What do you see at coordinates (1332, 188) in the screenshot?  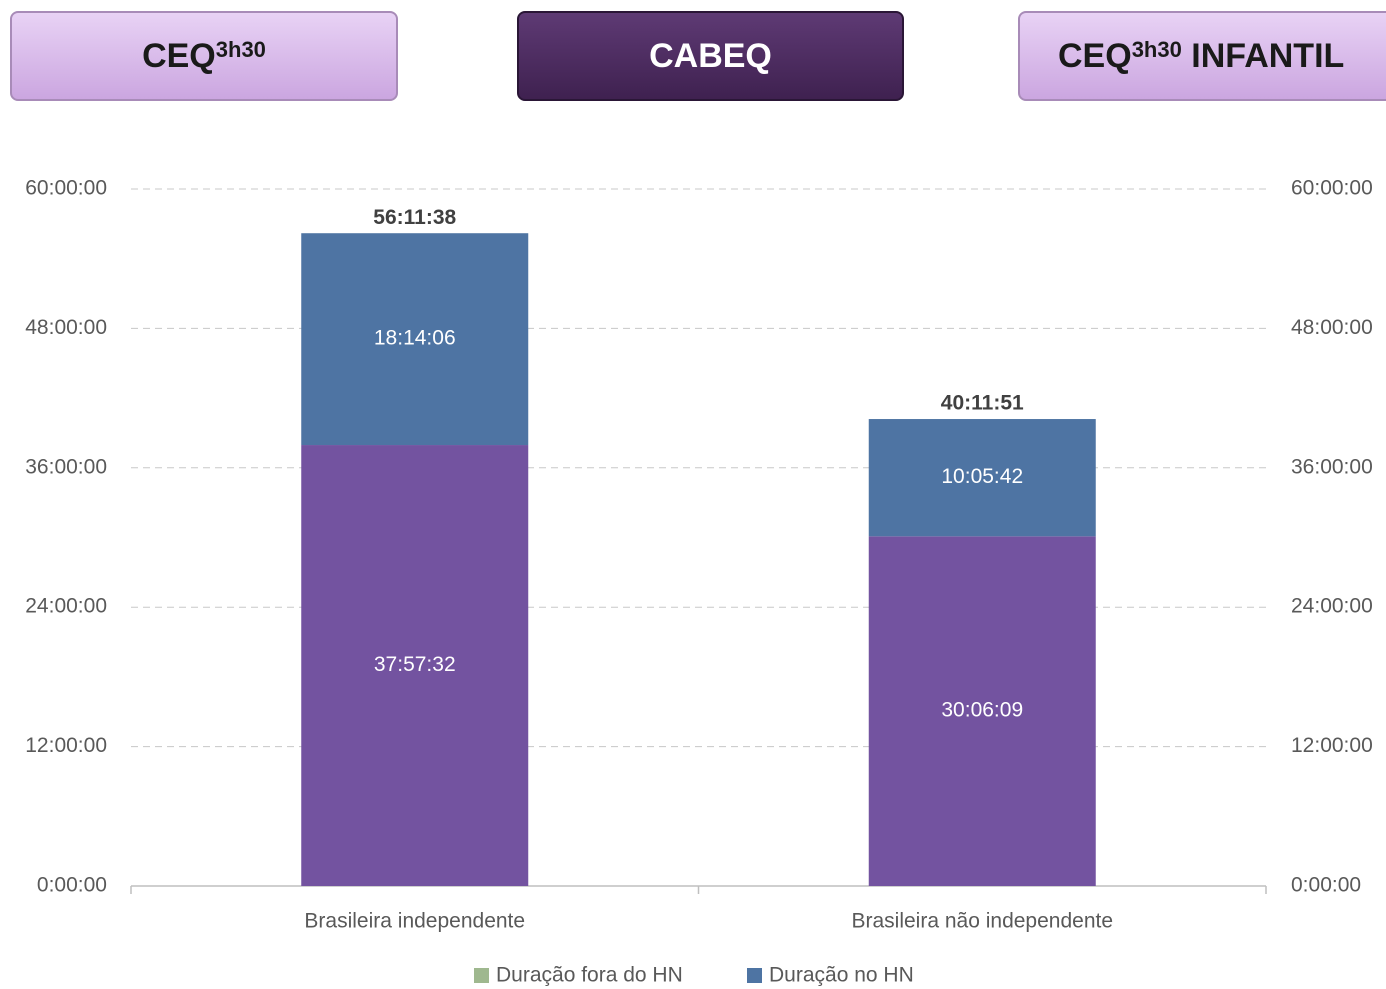 I see `y2-tick-label: 60:00:00` at bounding box center [1332, 188].